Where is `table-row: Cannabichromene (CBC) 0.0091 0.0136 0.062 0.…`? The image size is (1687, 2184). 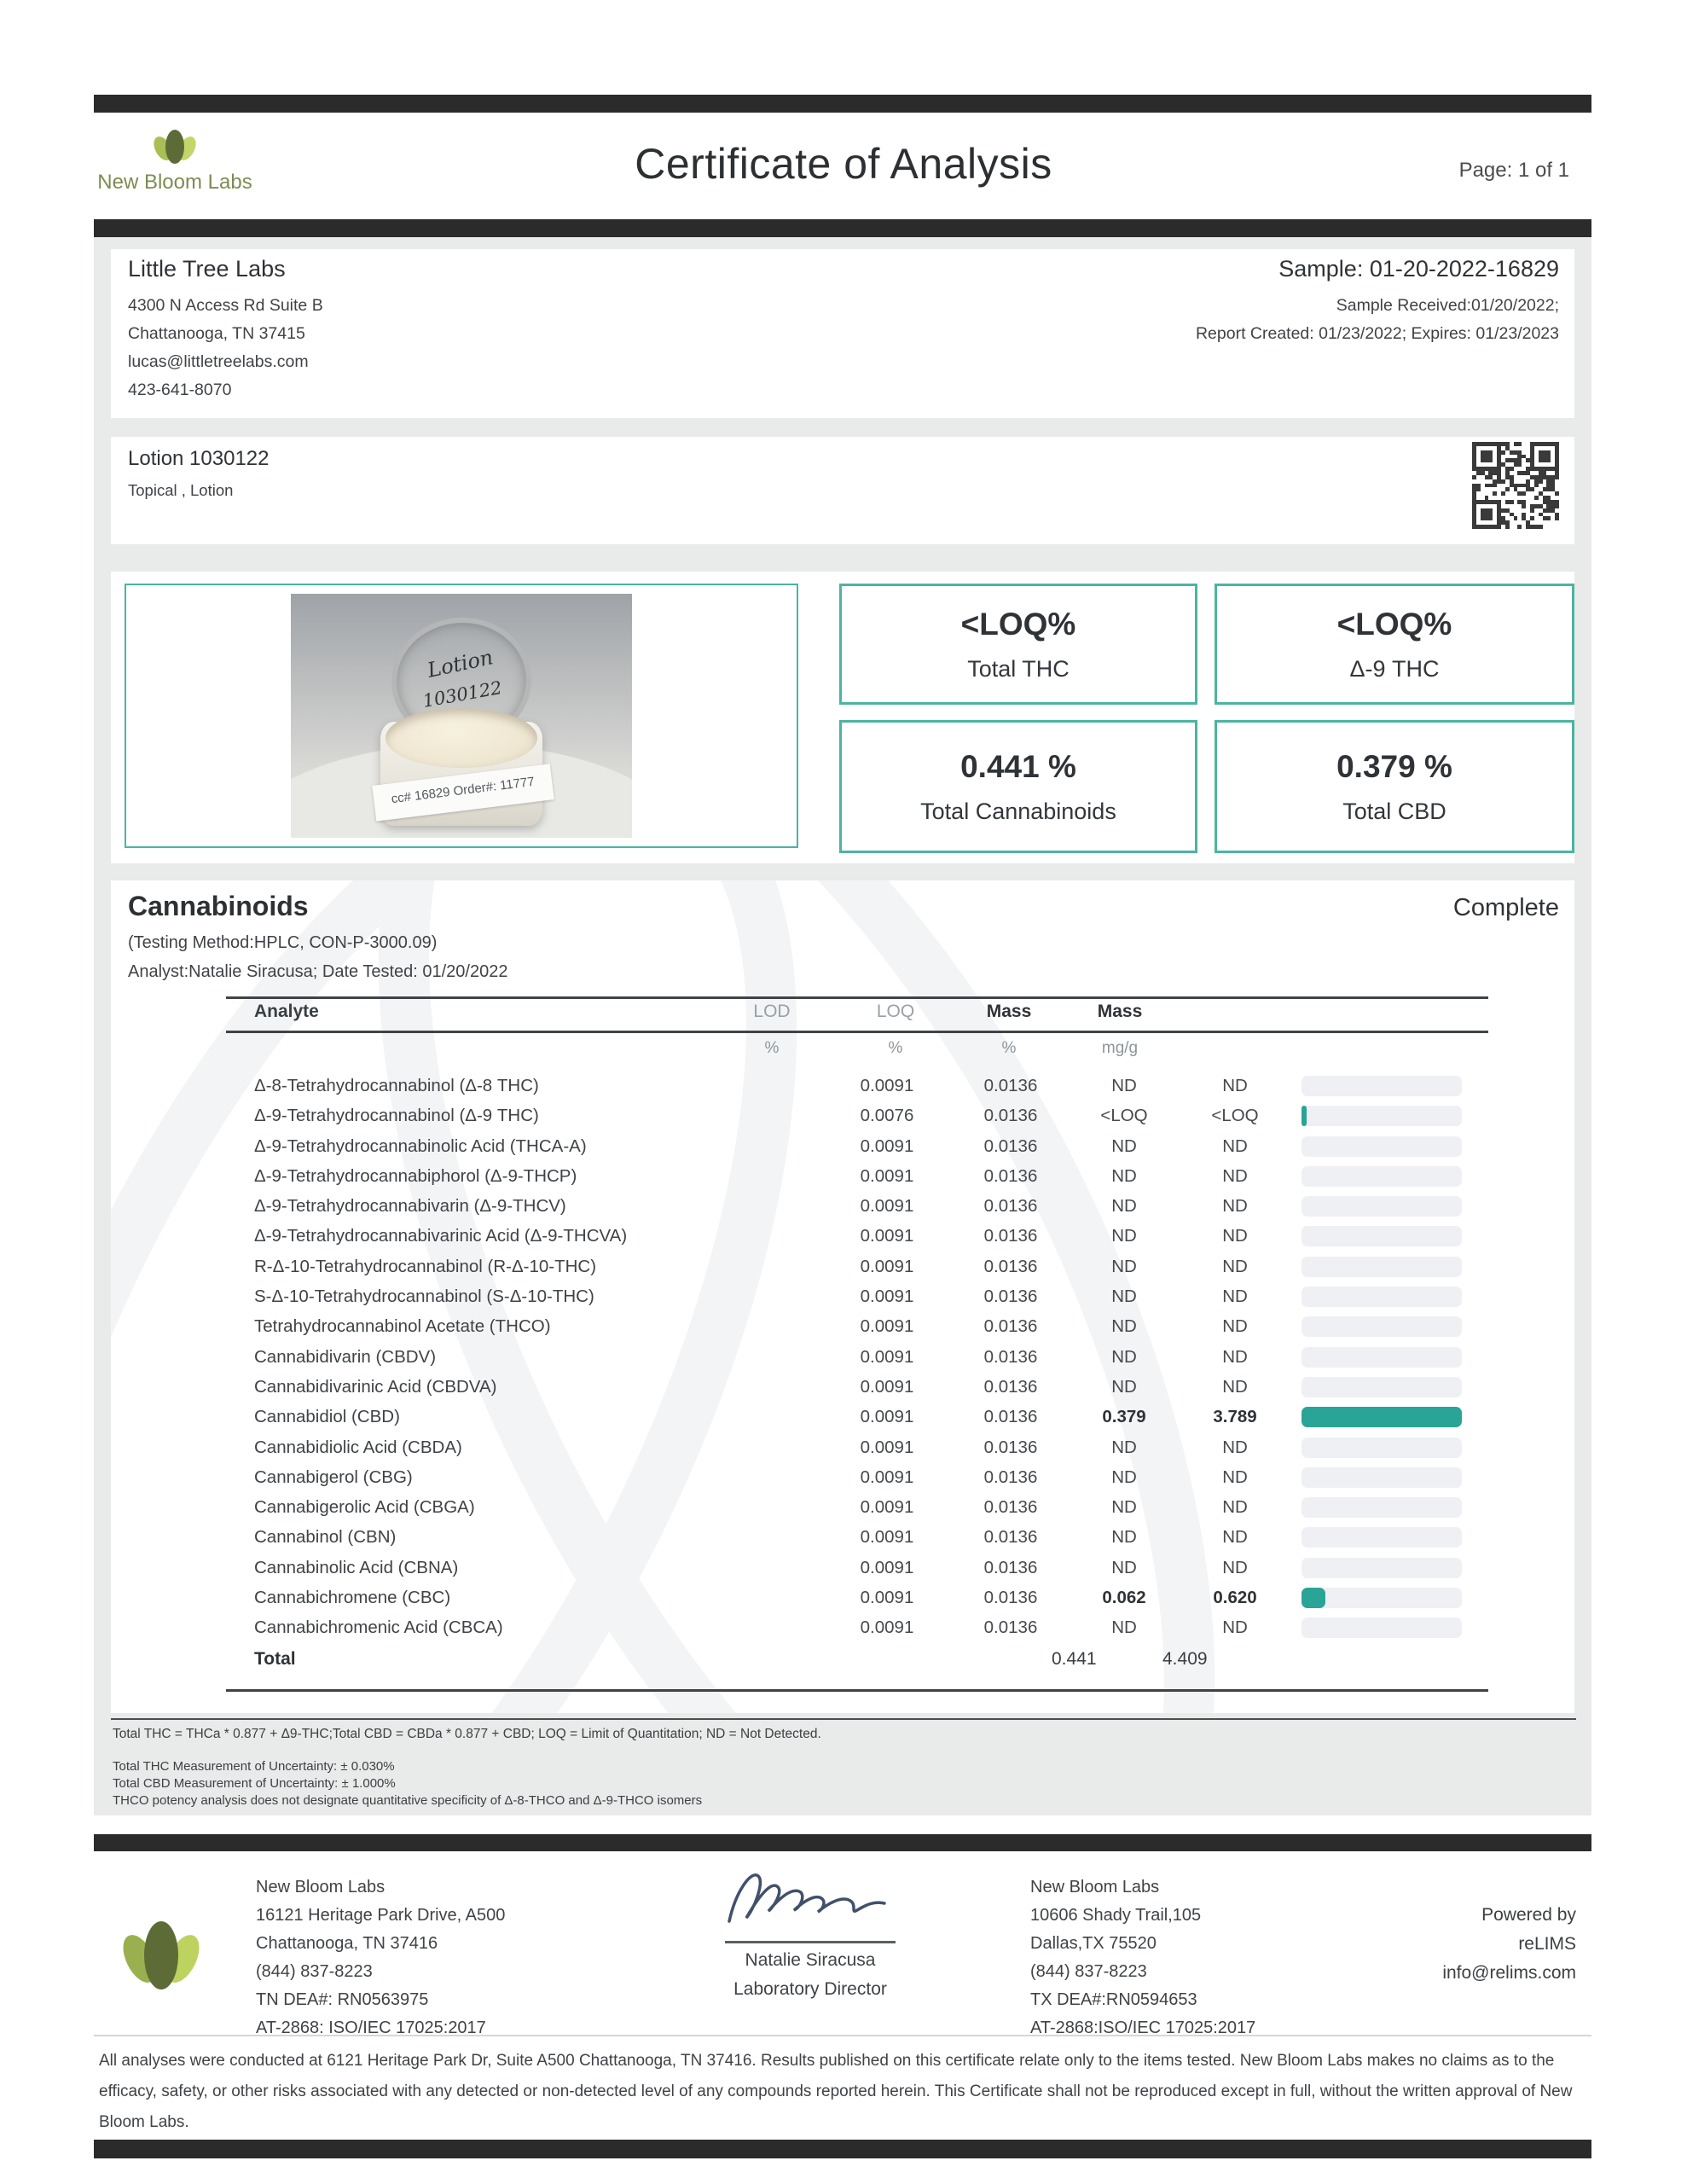 table-row: Cannabichromene (CBC) 0.0091 0.0136 0.062 0.… is located at coordinates (857, 1598).